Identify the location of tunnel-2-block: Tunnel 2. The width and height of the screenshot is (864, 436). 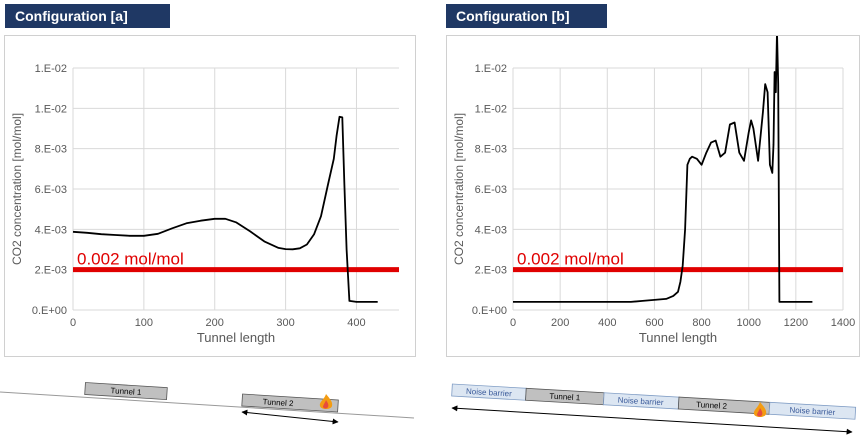
(290, 403).